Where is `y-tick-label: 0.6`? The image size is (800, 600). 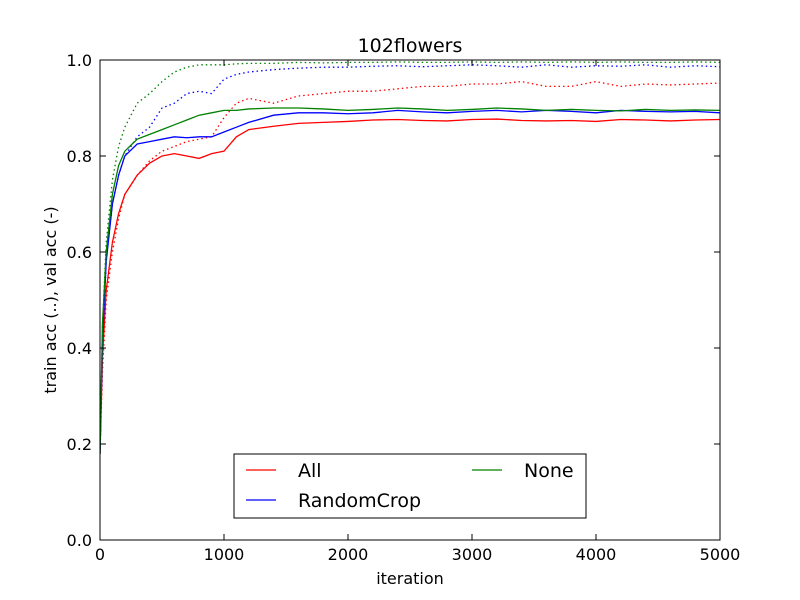
y-tick-label: 0.6 is located at coordinates (79, 252).